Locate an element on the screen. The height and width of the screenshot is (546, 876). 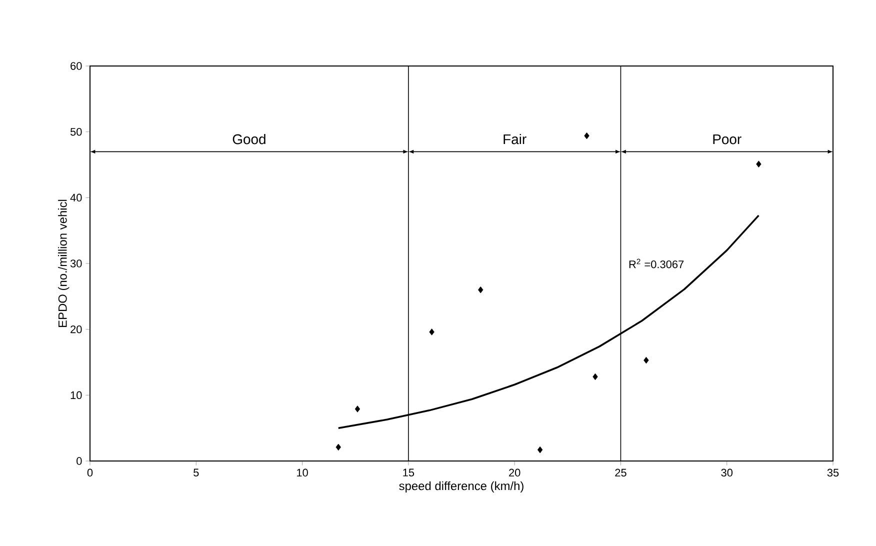
annotation: R$^{2}$ =0.3067 is located at coordinates (656, 263).